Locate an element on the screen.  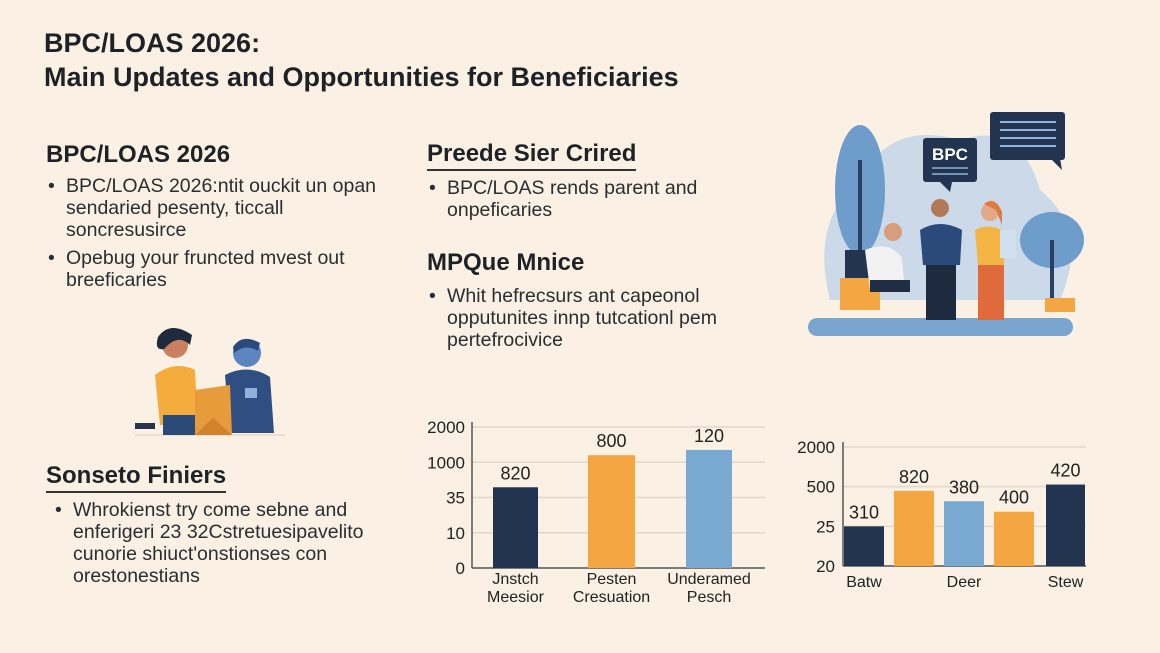
section-heading: MPQue Mnice is located at coordinates (506, 262).